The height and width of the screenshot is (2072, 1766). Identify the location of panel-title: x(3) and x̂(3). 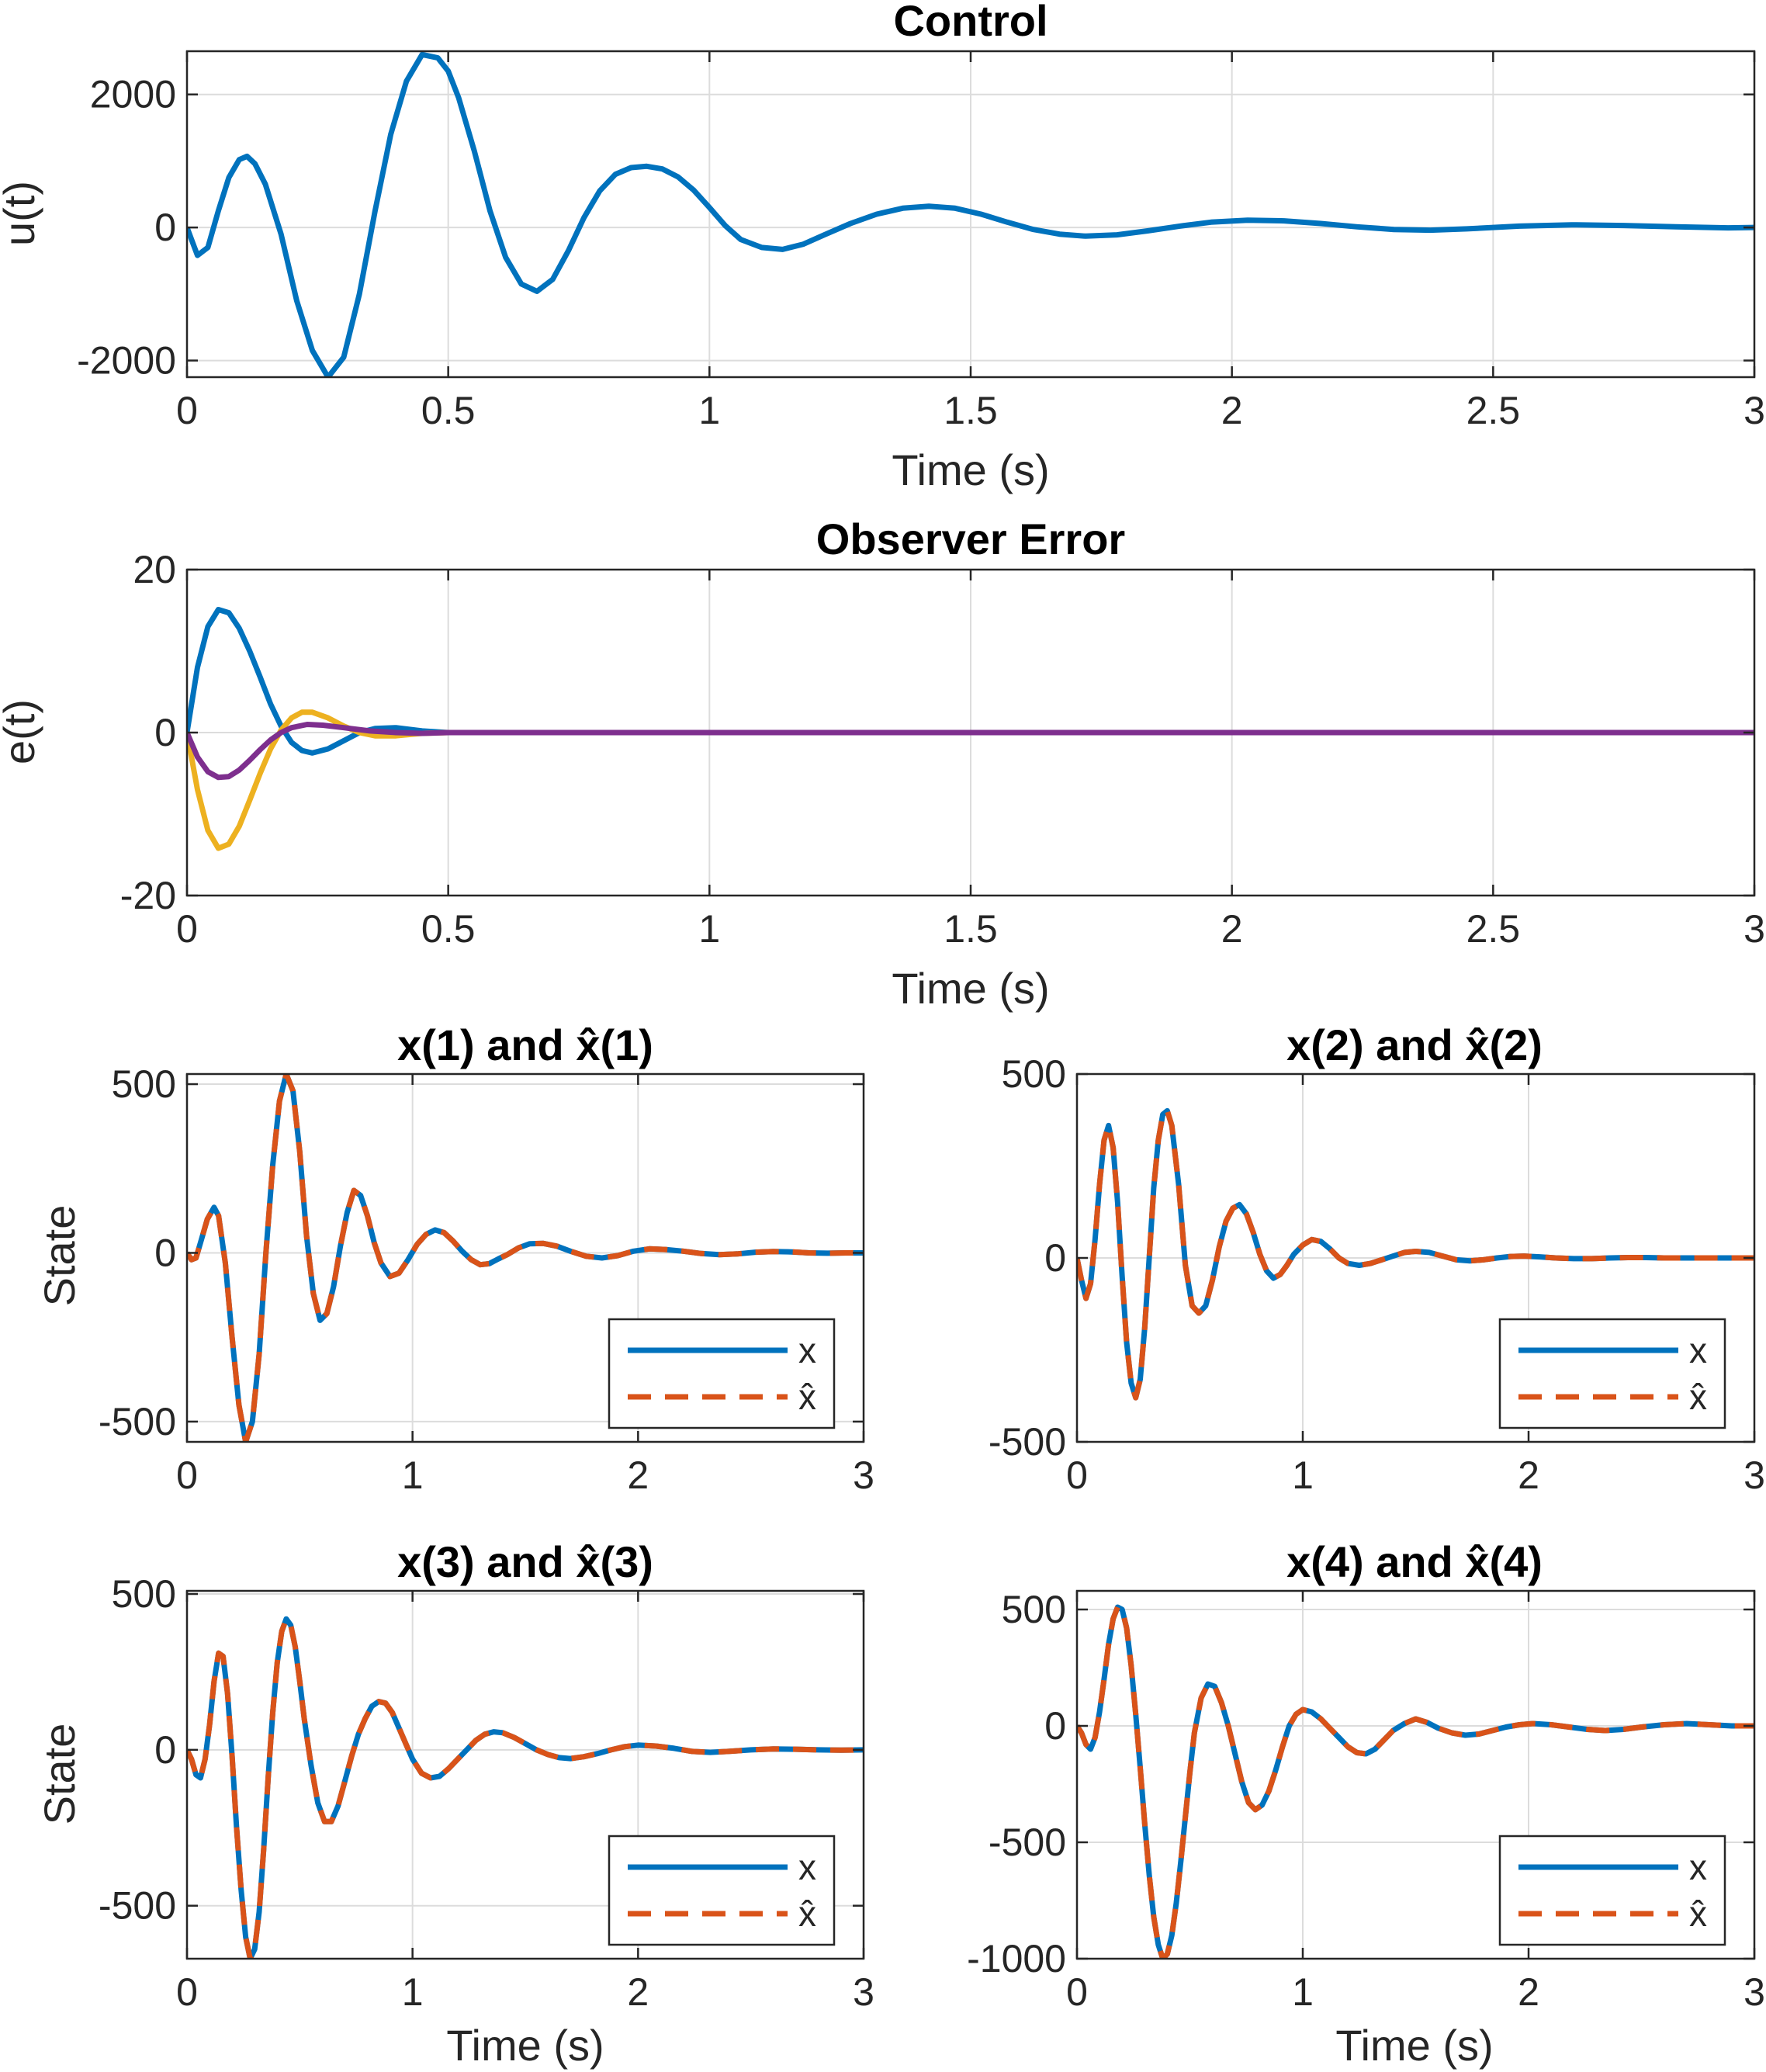
(525, 1561).